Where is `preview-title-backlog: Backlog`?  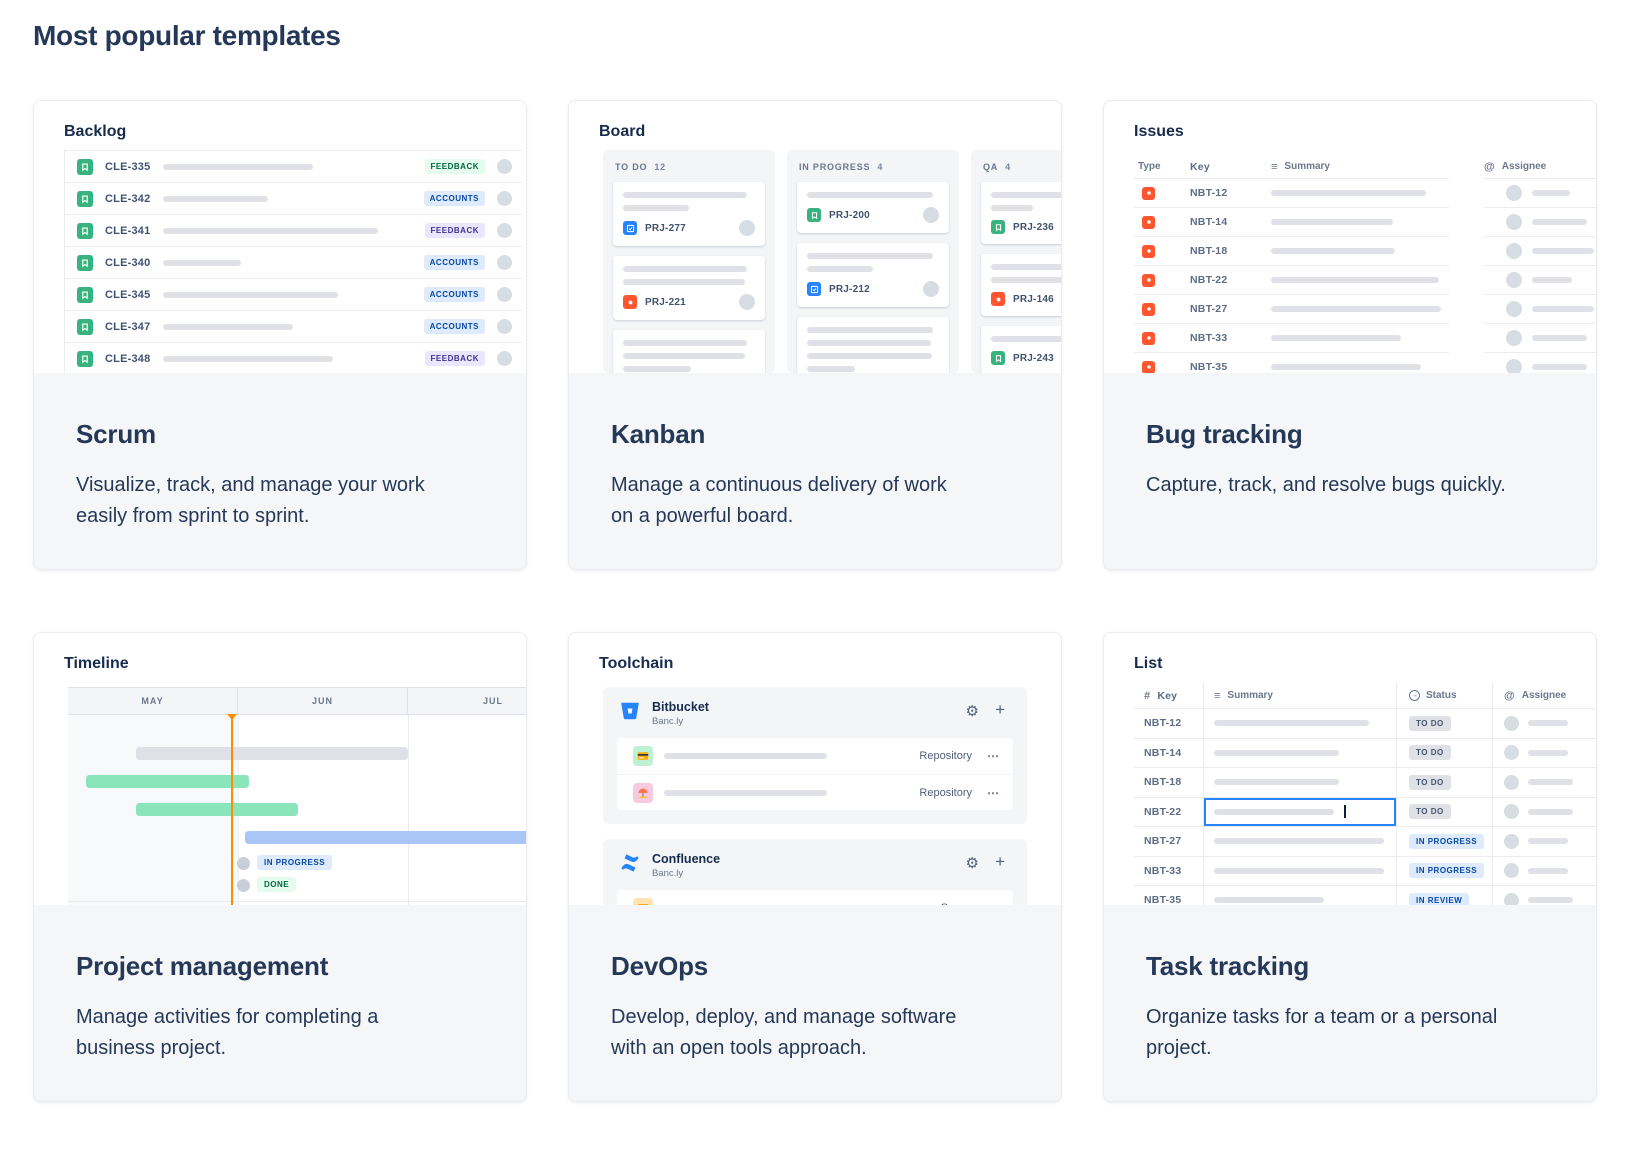 preview-title-backlog: Backlog is located at coordinates (95, 131).